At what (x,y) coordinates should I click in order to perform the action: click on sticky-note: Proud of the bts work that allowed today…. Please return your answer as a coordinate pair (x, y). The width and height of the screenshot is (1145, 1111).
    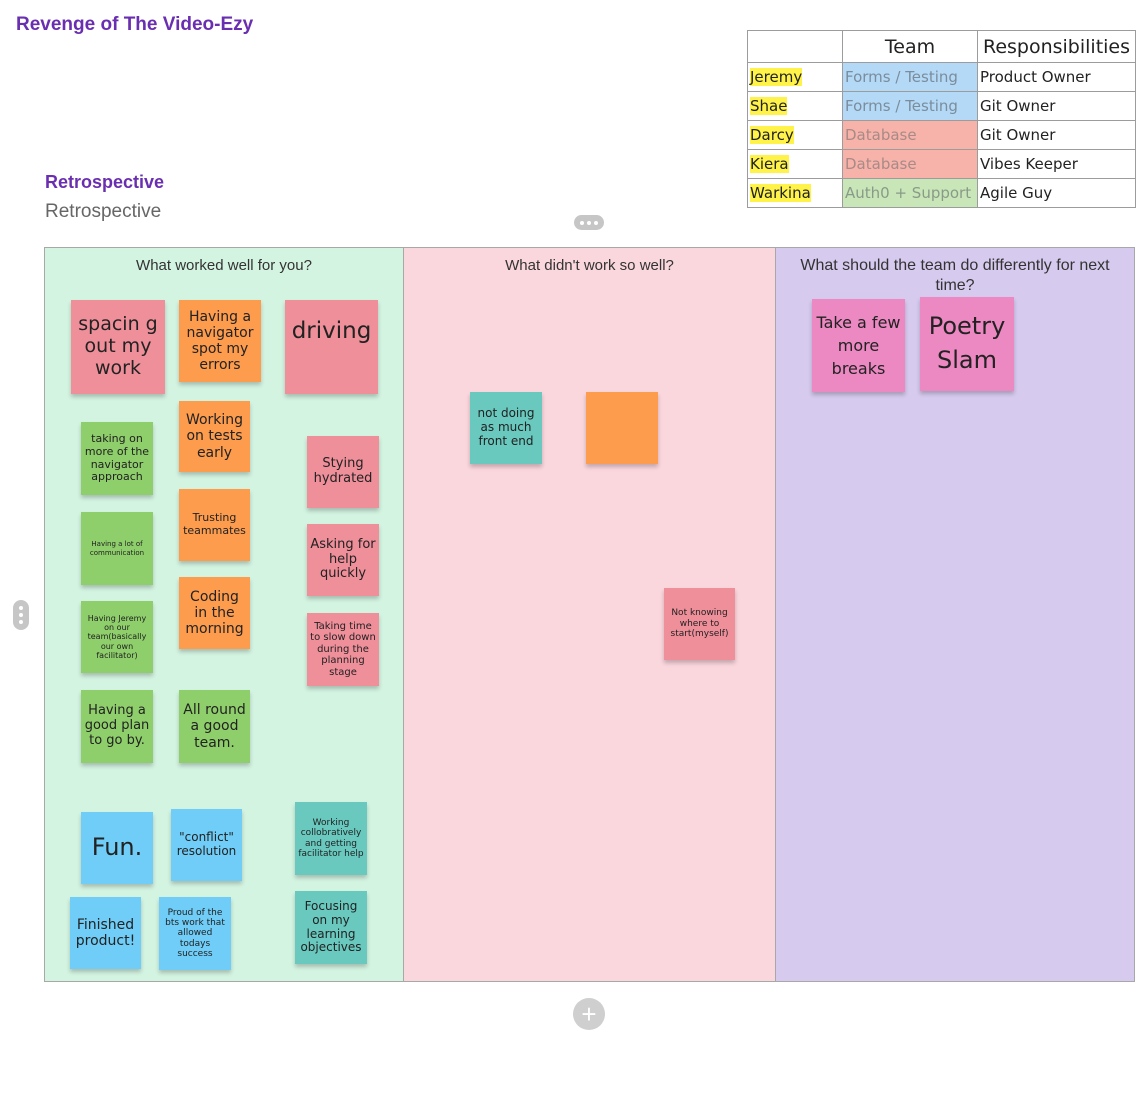
    Looking at the image, I should click on (195, 933).